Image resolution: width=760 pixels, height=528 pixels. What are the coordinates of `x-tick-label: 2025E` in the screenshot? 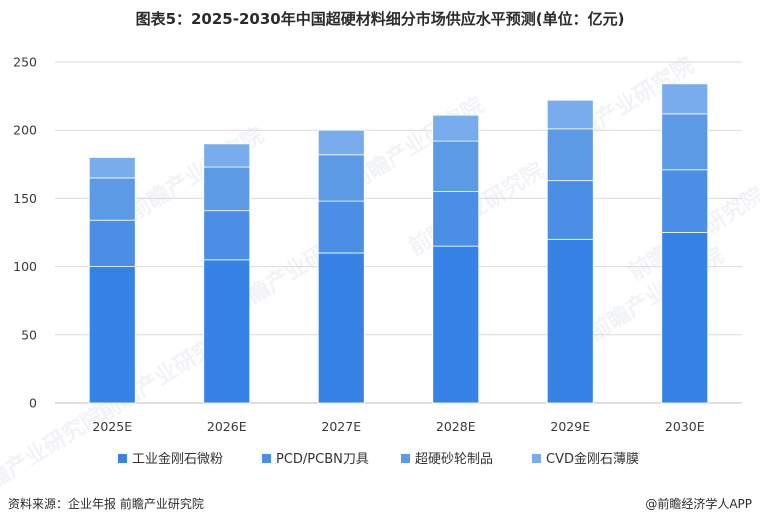 It's located at (112, 426).